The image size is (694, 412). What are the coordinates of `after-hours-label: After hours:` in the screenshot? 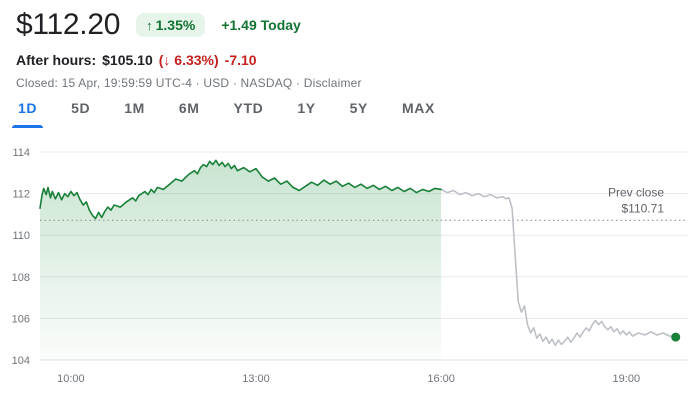 It's located at (56, 60).